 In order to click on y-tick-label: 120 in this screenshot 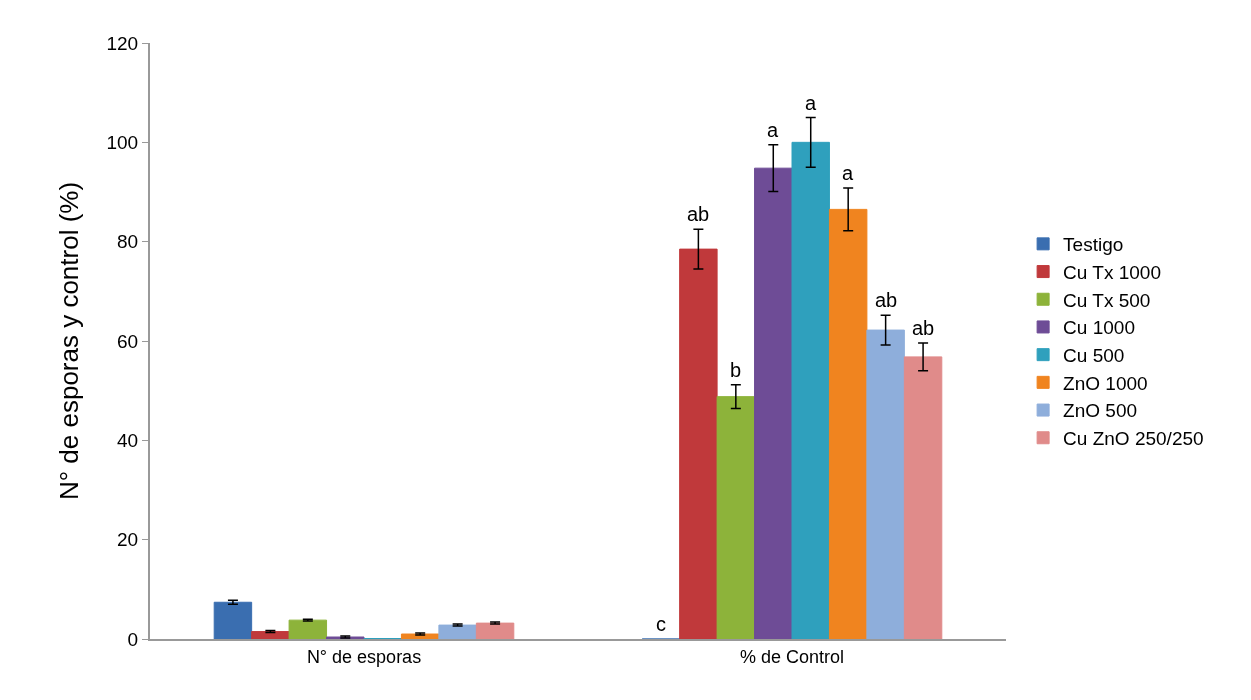, I will do `click(122, 43)`.